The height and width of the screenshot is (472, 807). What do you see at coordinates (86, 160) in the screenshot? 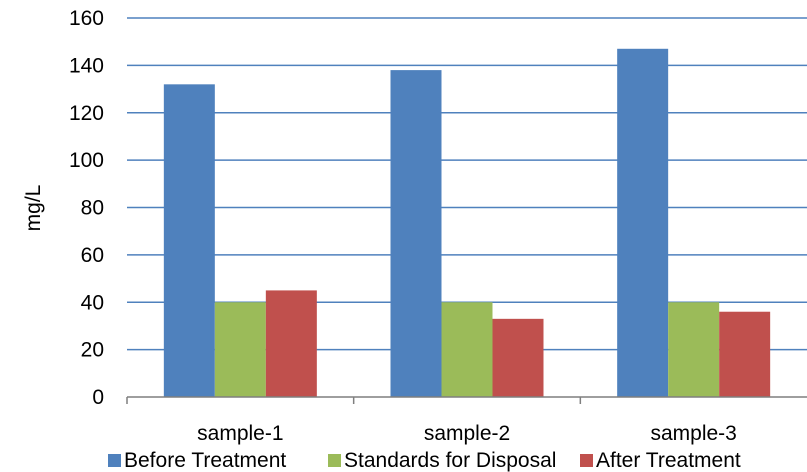
I see `y-tick-label: 100` at bounding box center [86, 160].